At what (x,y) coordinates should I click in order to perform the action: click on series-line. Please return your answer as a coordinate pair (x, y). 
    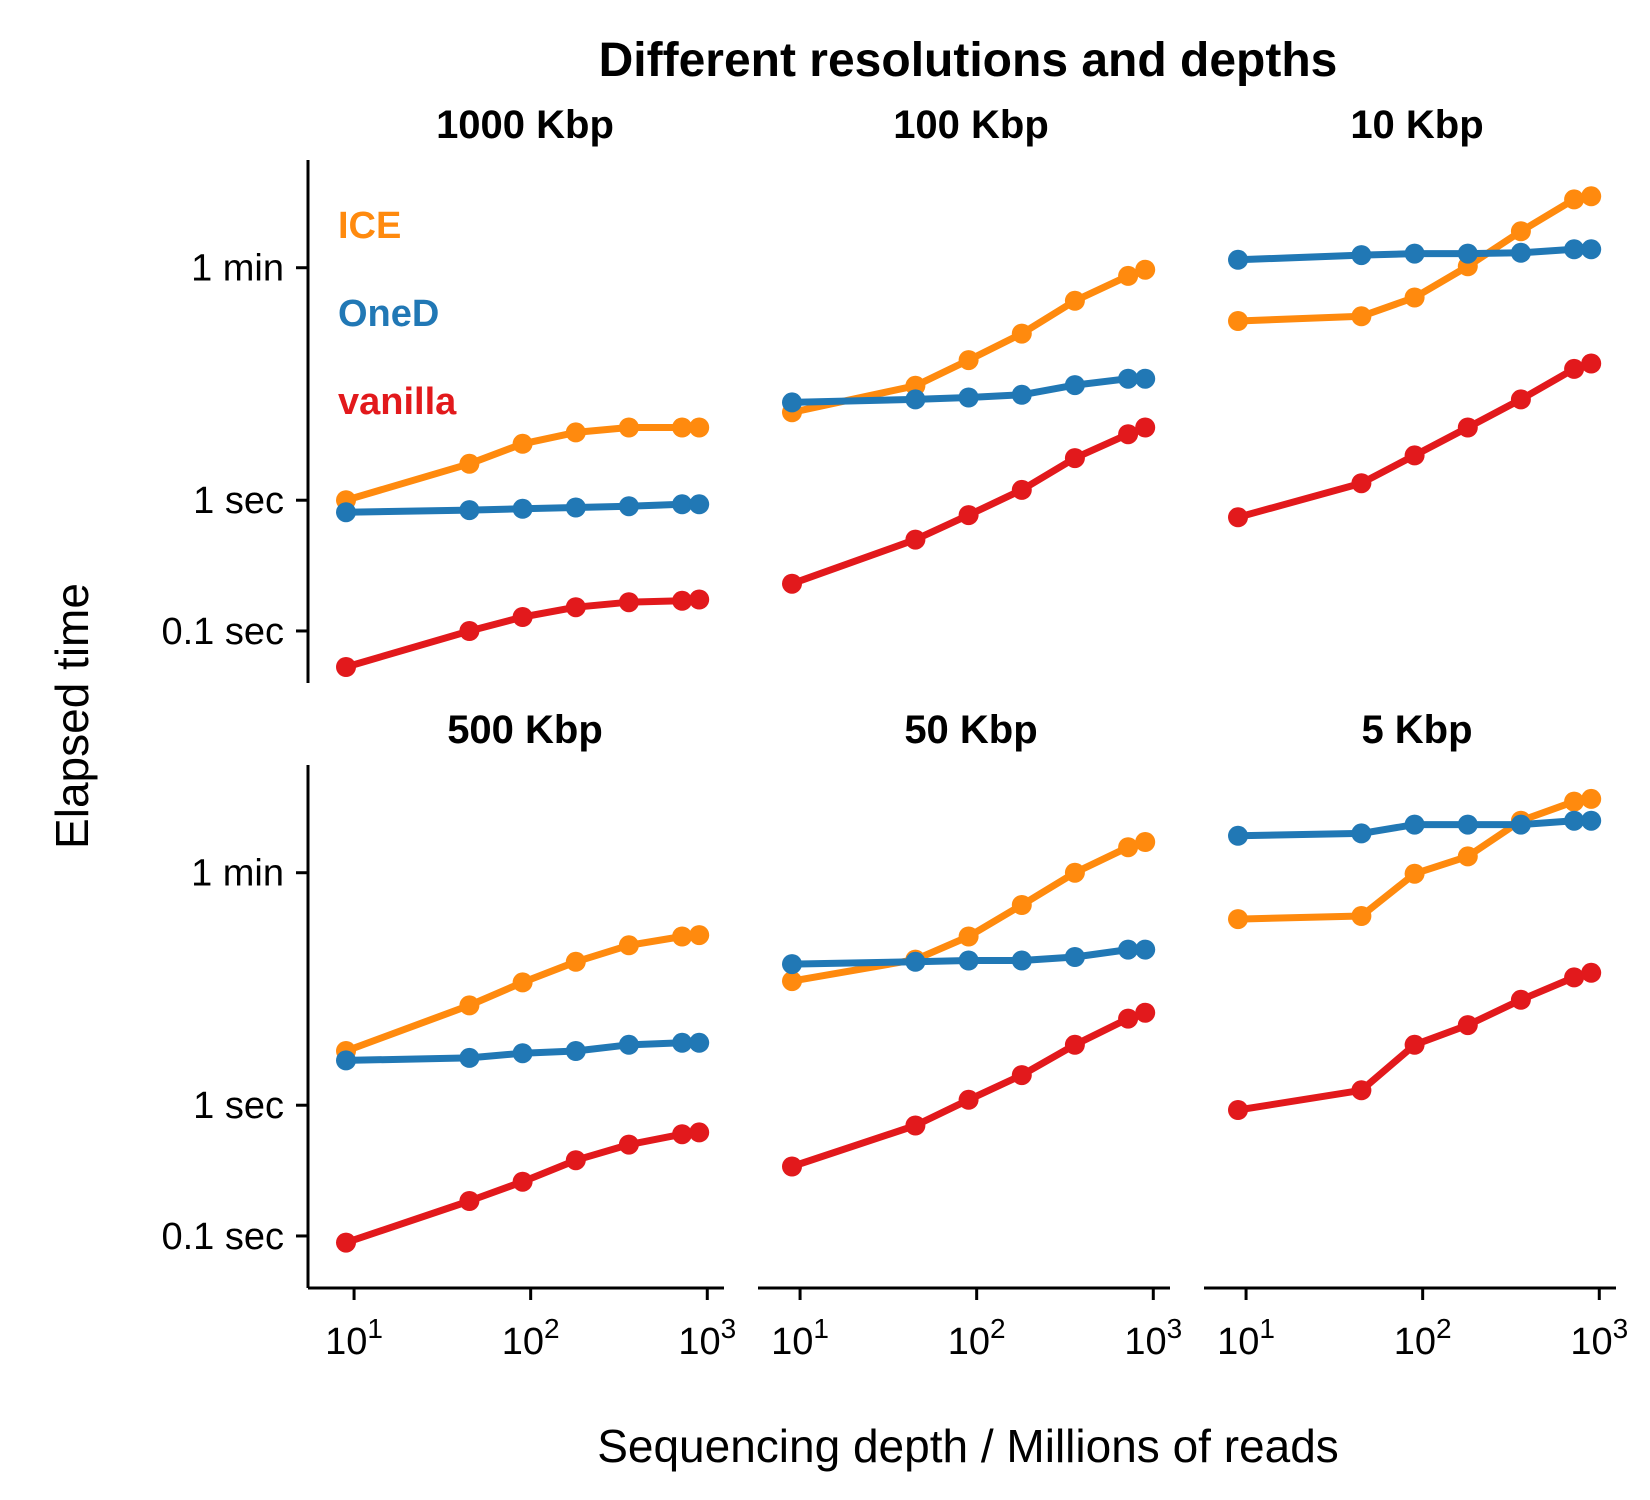
    Looking at the image, I should click on (968, 1089).